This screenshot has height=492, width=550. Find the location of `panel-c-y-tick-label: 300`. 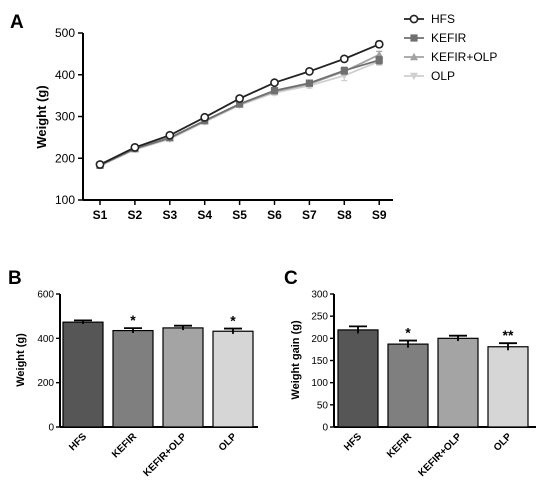

panel-c-y-tick-label: 300 is located at coordinates (319, 295).